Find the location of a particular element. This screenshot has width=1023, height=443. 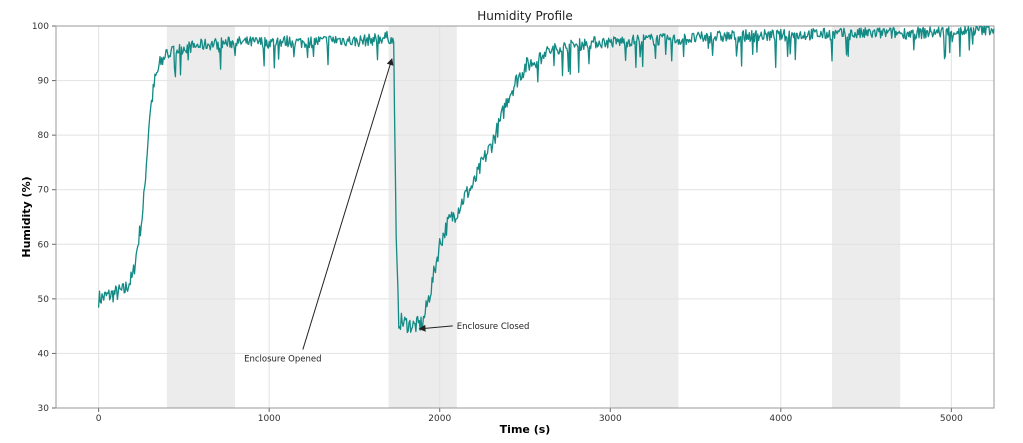

x-axis-label: Time (s) is located at coordinates (525, 429).